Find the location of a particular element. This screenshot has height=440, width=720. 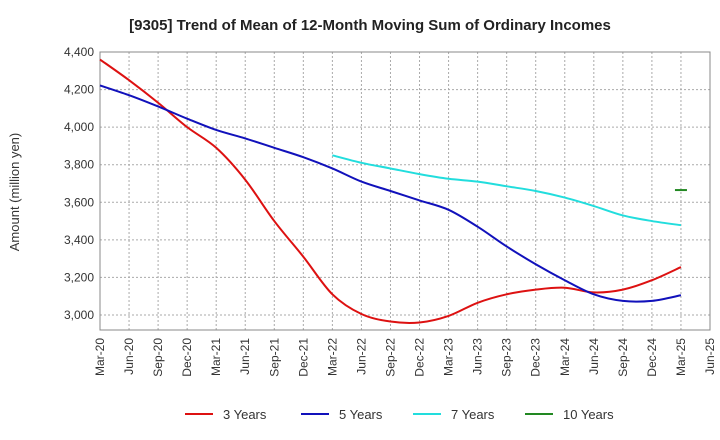

x-tick-label: Jun-25 is located at coordinates (710, 356).